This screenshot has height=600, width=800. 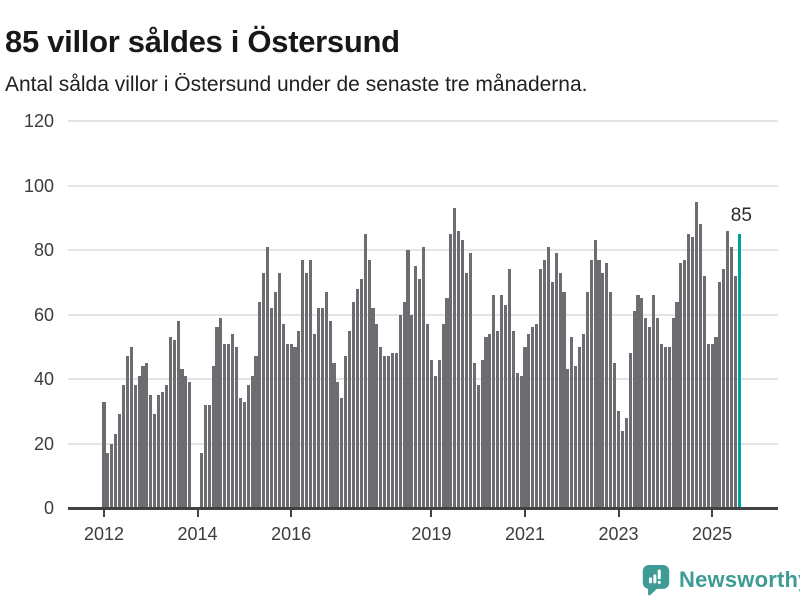 I want to click on x-axis-tick-2012, so click(x=104, y=513).